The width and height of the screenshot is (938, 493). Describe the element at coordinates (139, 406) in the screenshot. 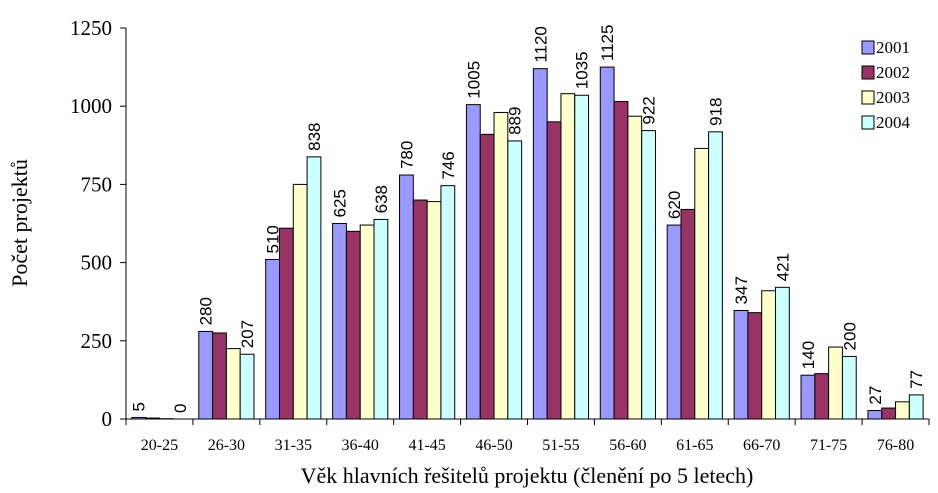

I see `data-label: 5` at that location.